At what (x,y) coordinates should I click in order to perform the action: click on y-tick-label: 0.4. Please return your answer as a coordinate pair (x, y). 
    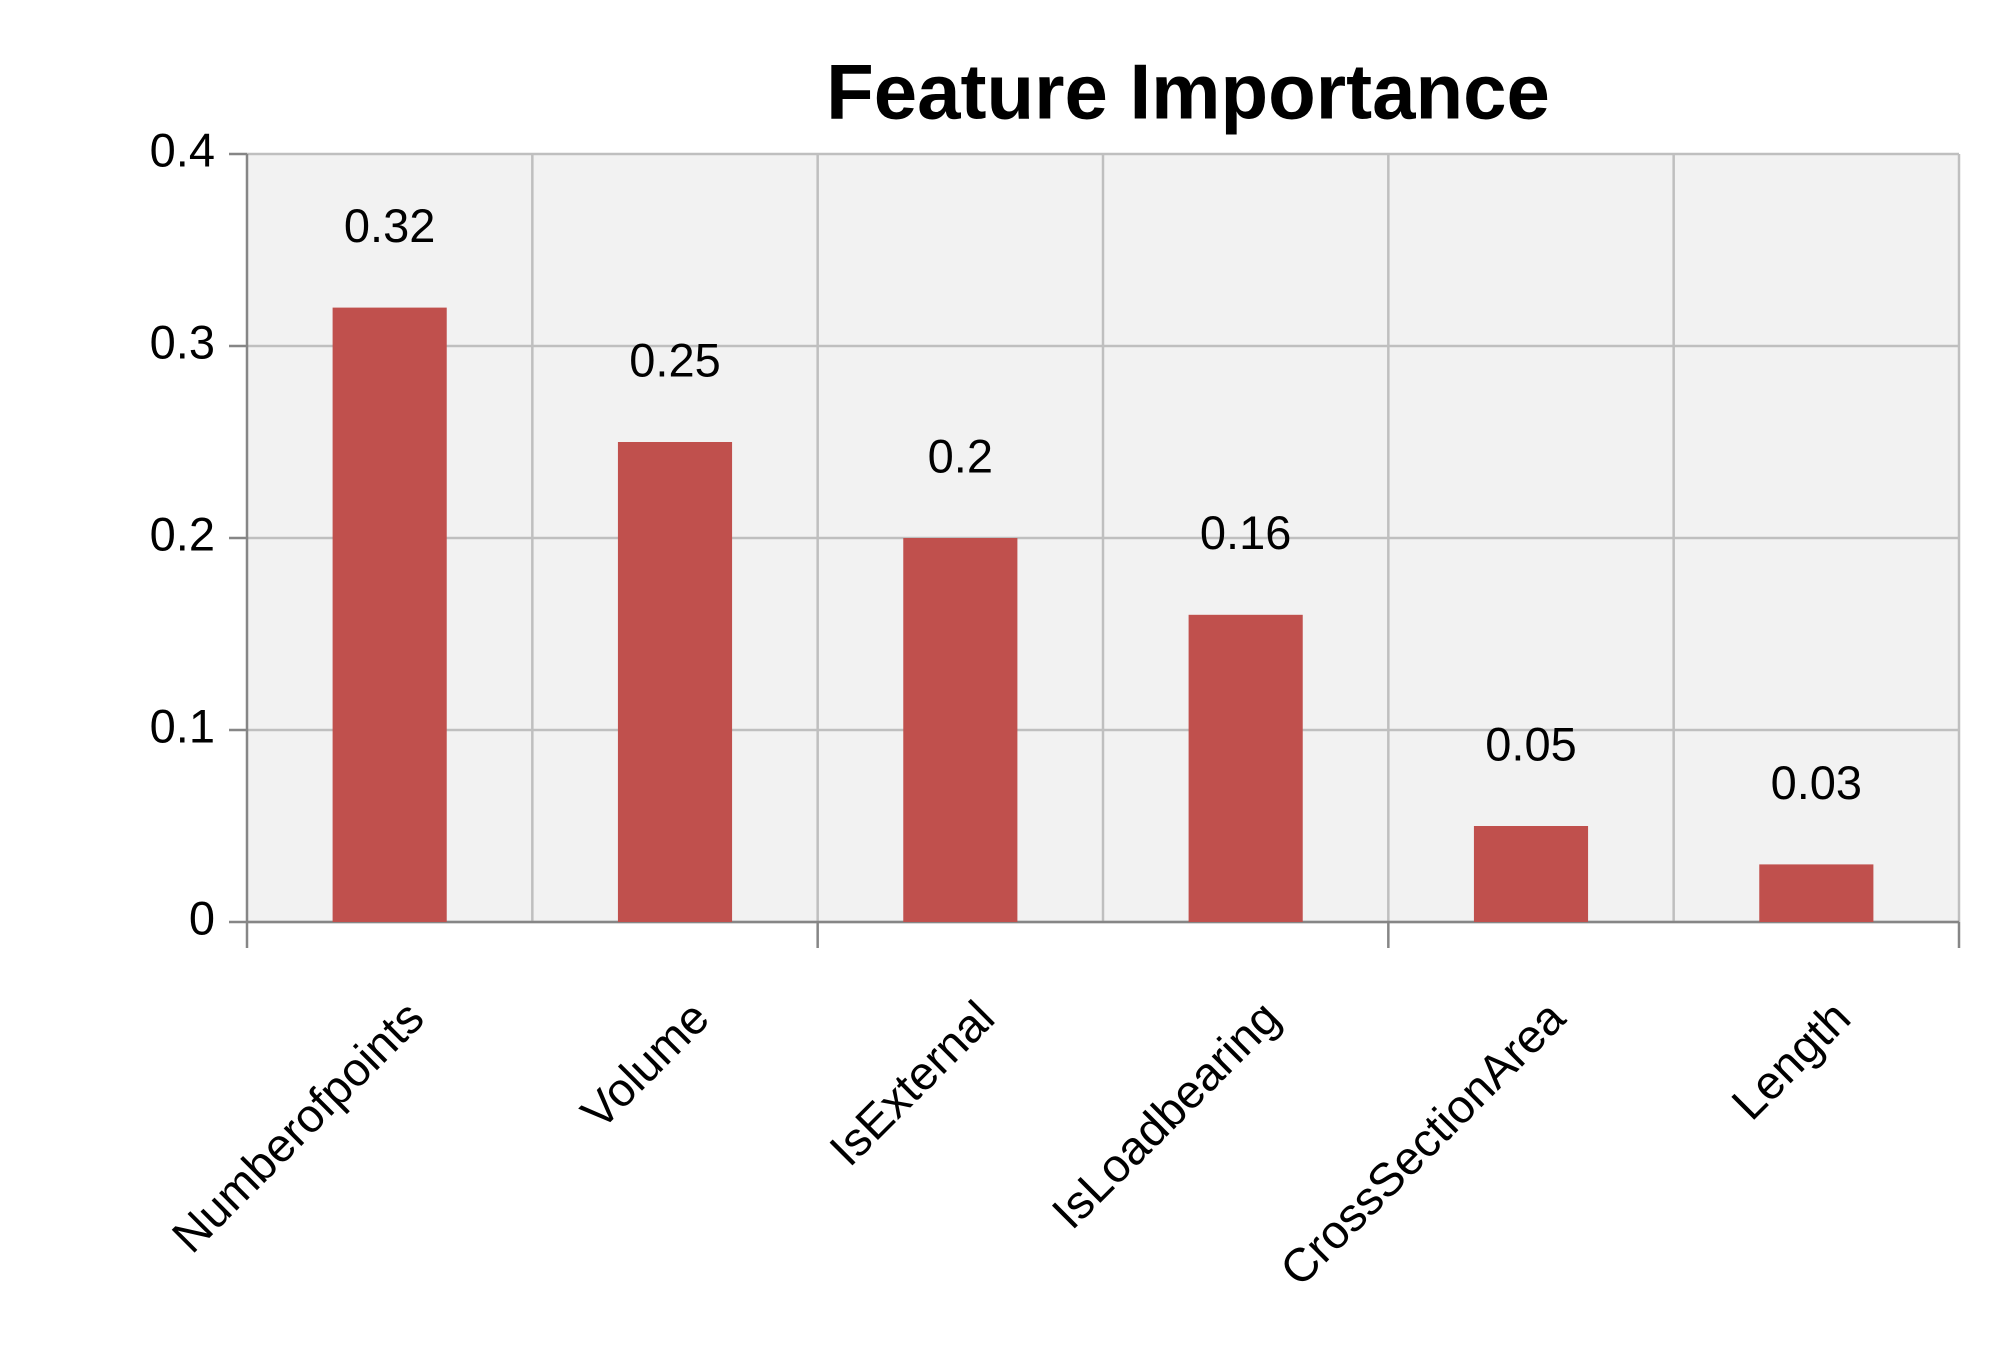
    Looking at the image, I should click on (182, 149).